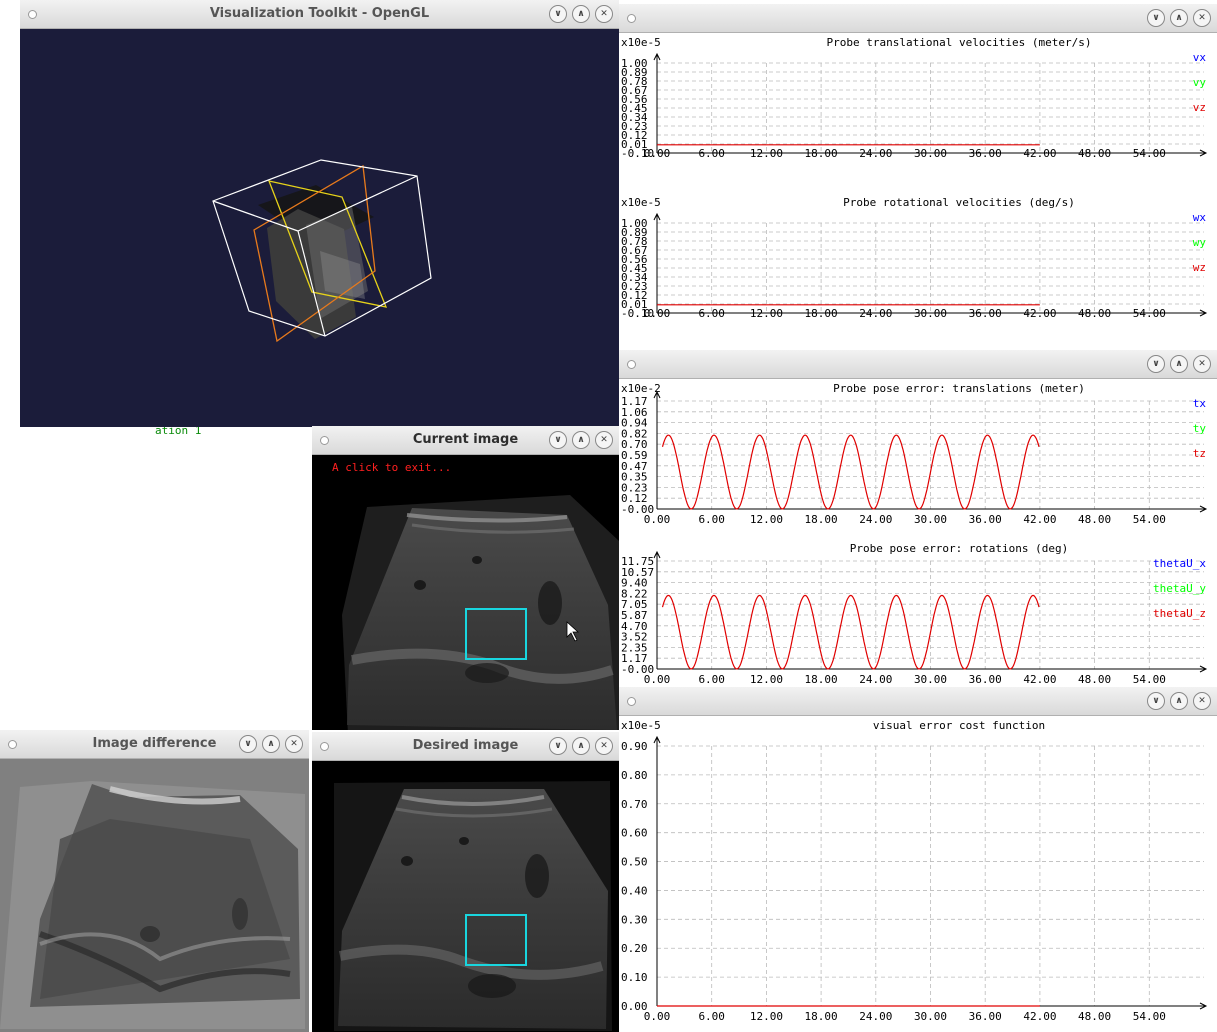  Describe the element at coordinates (634, 433) in the screenshot. I see `y-tick-label: 0.82` at that location.